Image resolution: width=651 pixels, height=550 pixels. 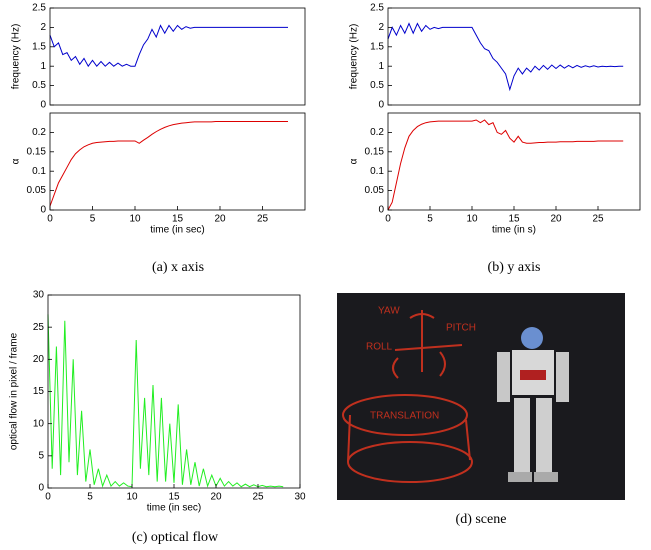 What do you see at coordinates (533, 404) in the screenshot?
I see `robot` at bounding box center [533, 404].